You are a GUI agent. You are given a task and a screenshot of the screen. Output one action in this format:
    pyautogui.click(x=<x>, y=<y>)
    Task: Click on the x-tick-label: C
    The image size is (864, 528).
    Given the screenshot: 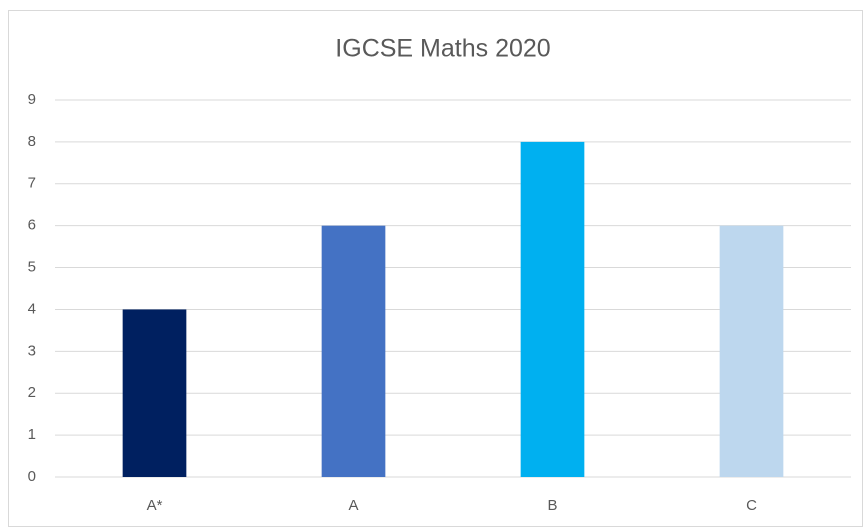 What is the action you would take?
    pyautogui.click(x=751, y=505)
    